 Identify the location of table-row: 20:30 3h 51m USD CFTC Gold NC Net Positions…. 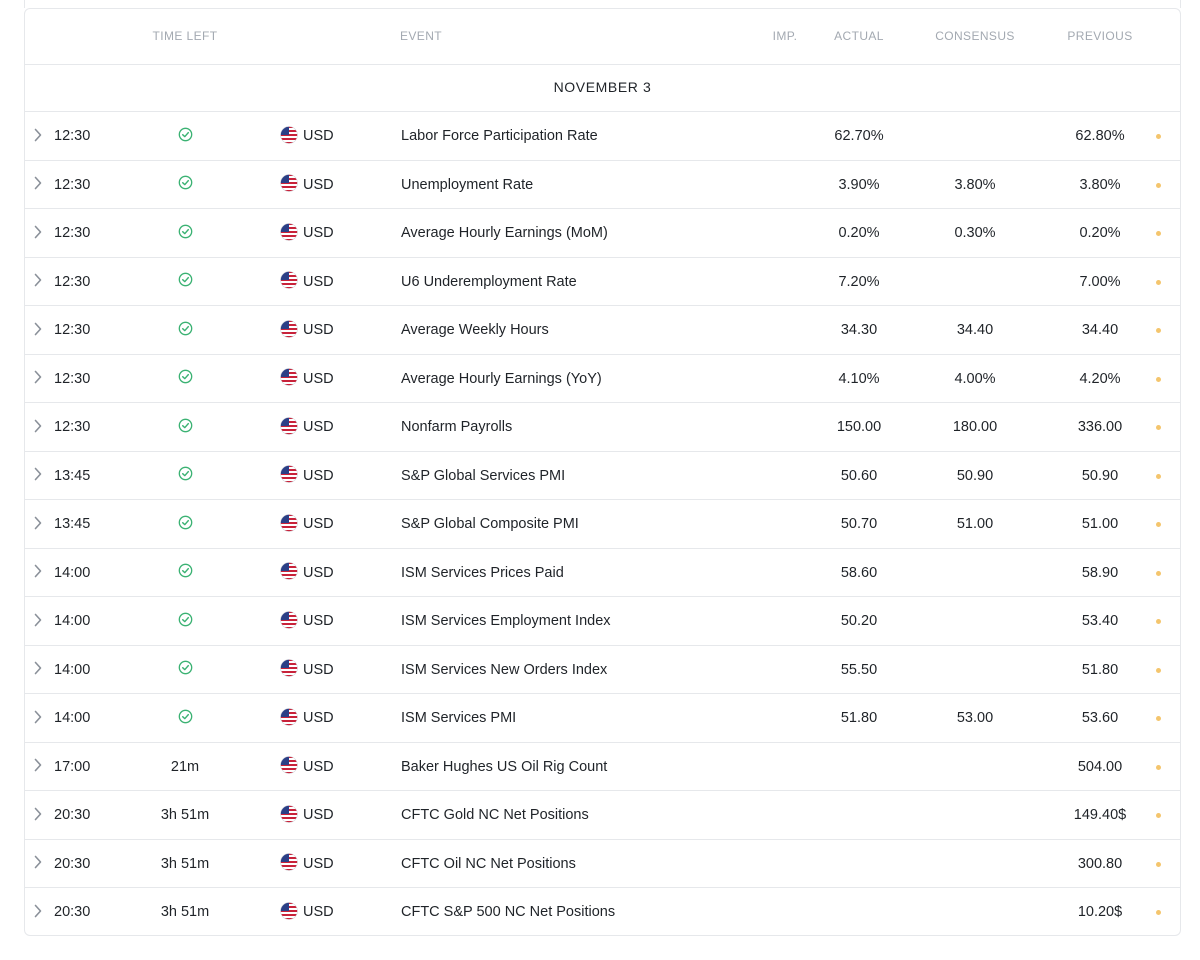
(602, 815).